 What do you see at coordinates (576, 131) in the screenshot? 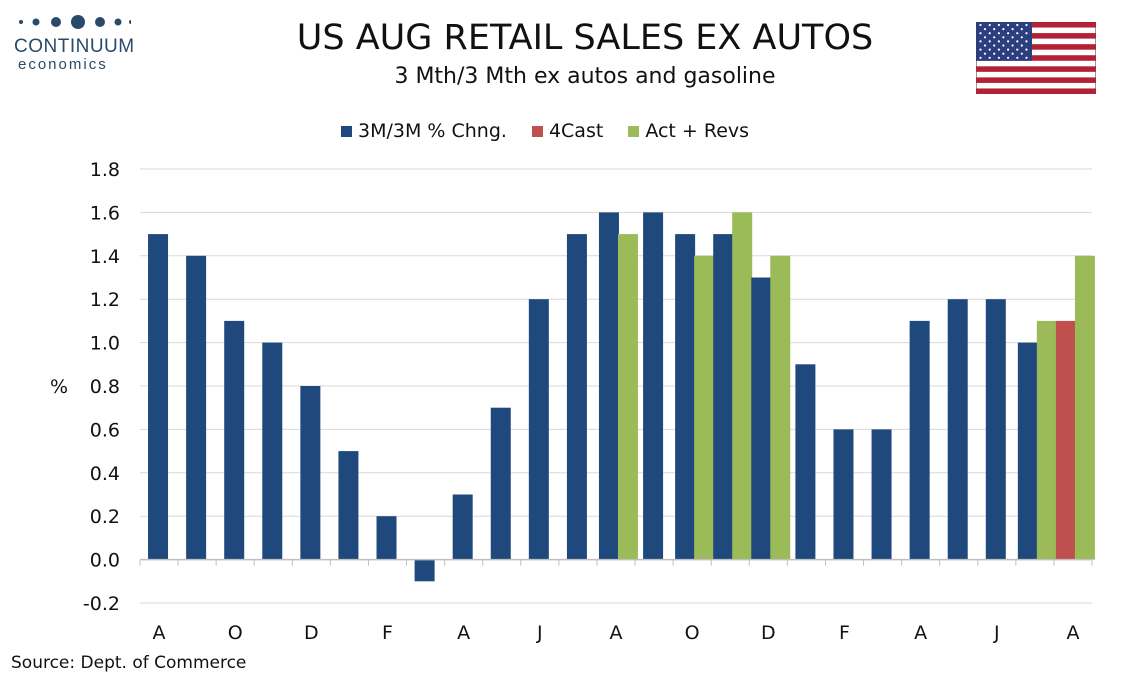
I see `legend-label-4cast: 4Cast` at bounding box center [576, 131].